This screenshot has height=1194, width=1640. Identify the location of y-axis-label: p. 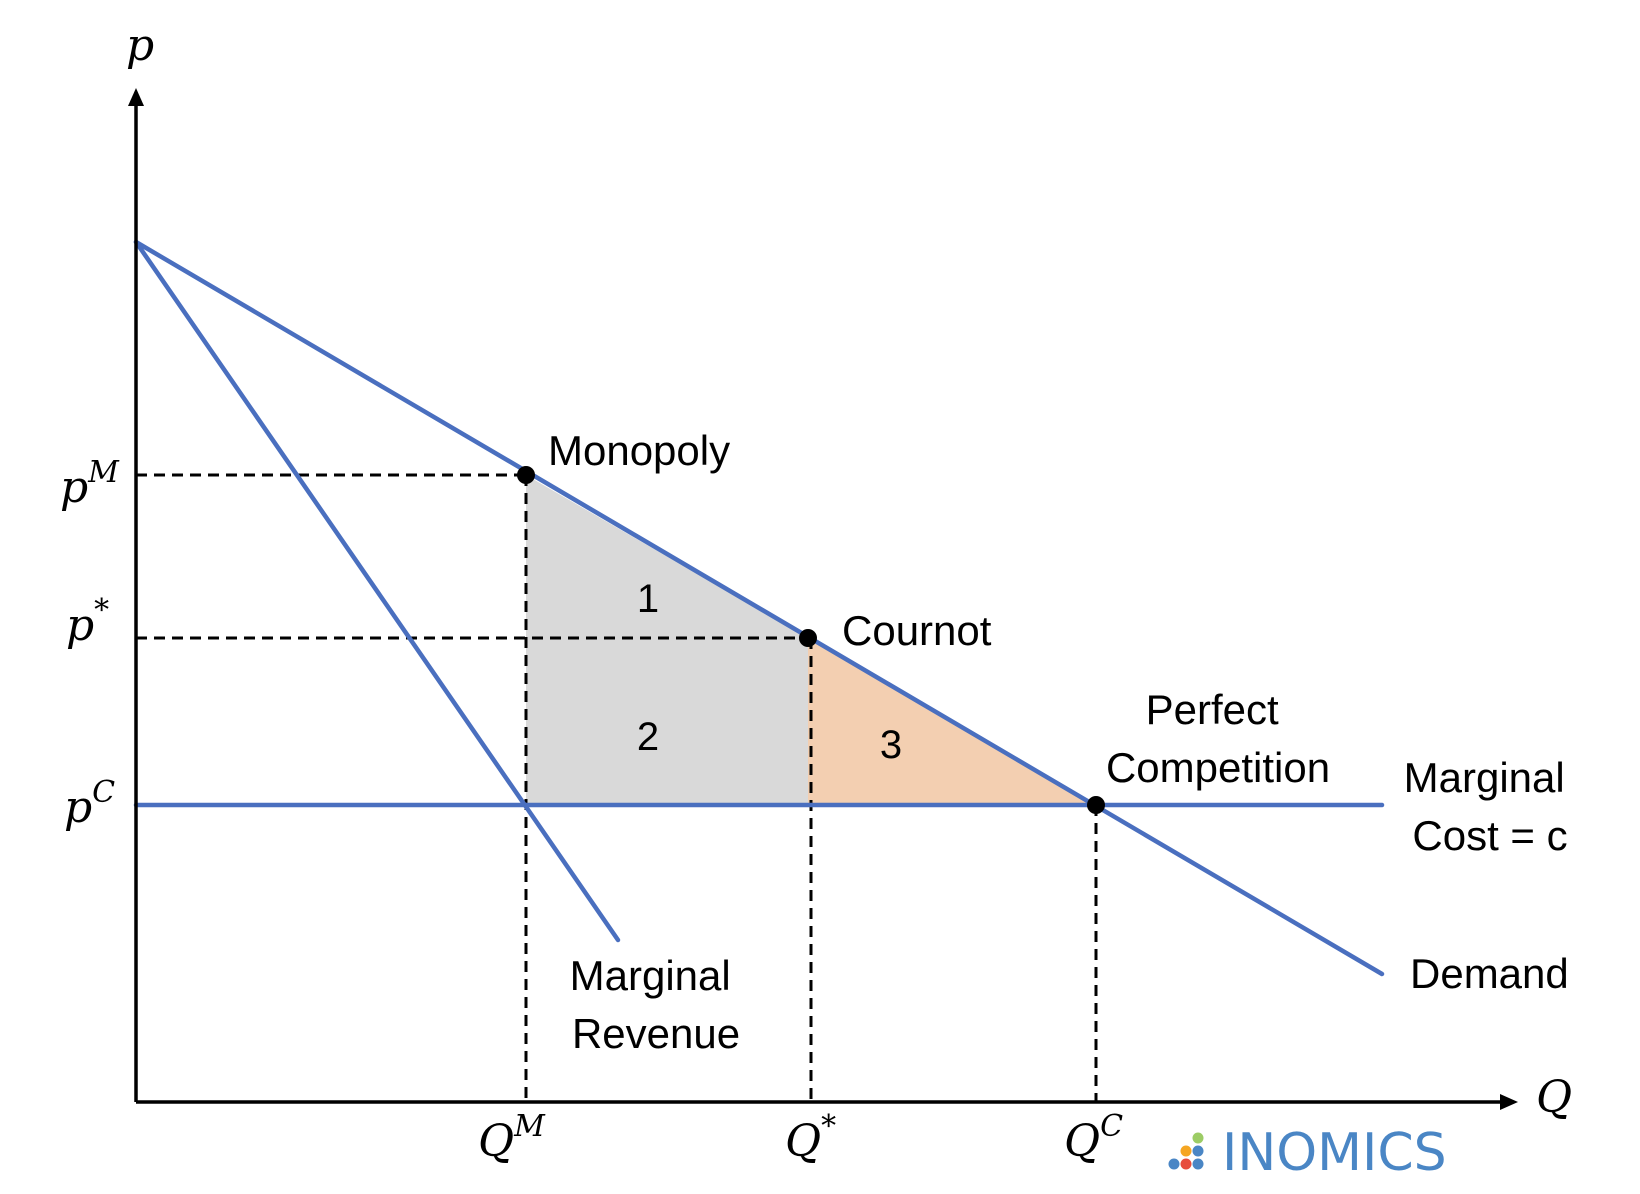
(140, 45).